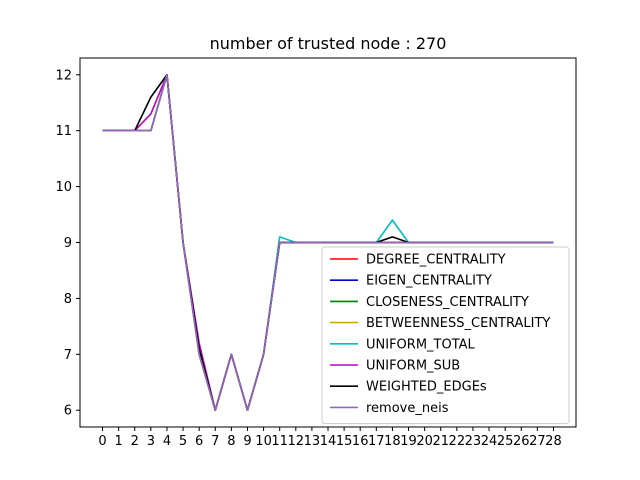  I want to click on y-tick-label: 9, so click(68, 243).